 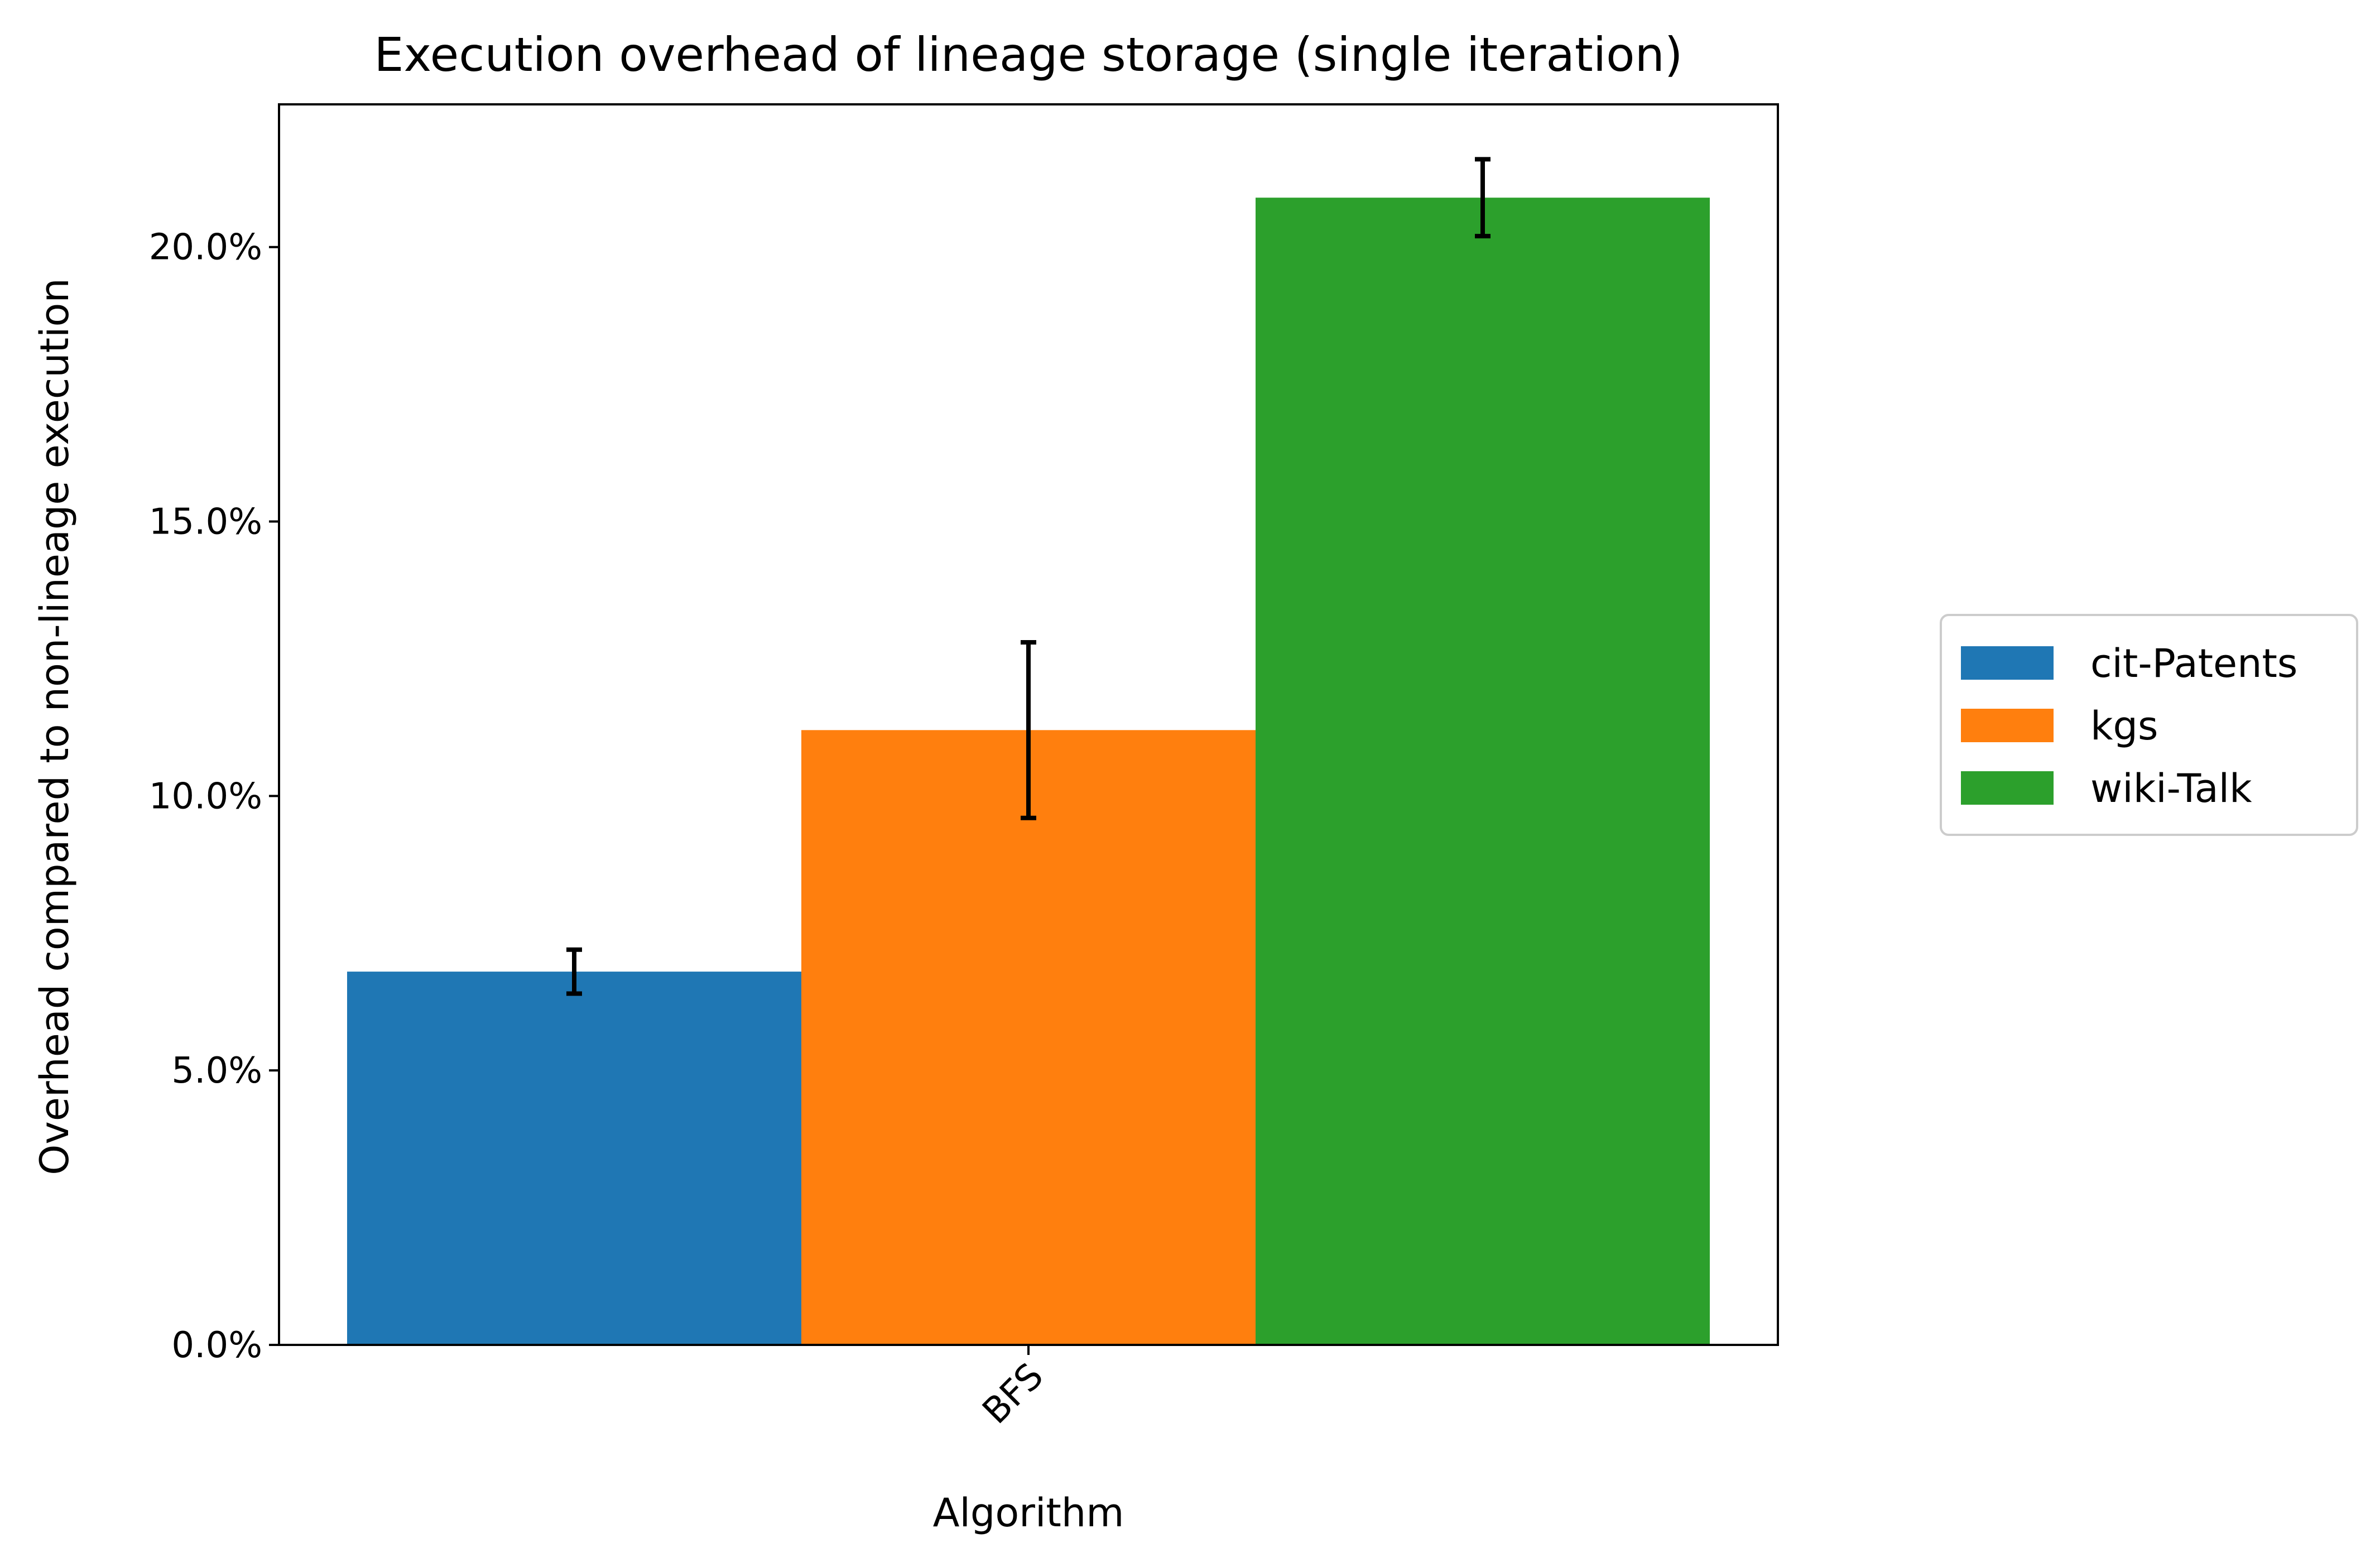 What do you see at coordinates (1483, 771) in the screenshot?
I see `bar-wiki-Talk` at bounding box center [1483, 771].